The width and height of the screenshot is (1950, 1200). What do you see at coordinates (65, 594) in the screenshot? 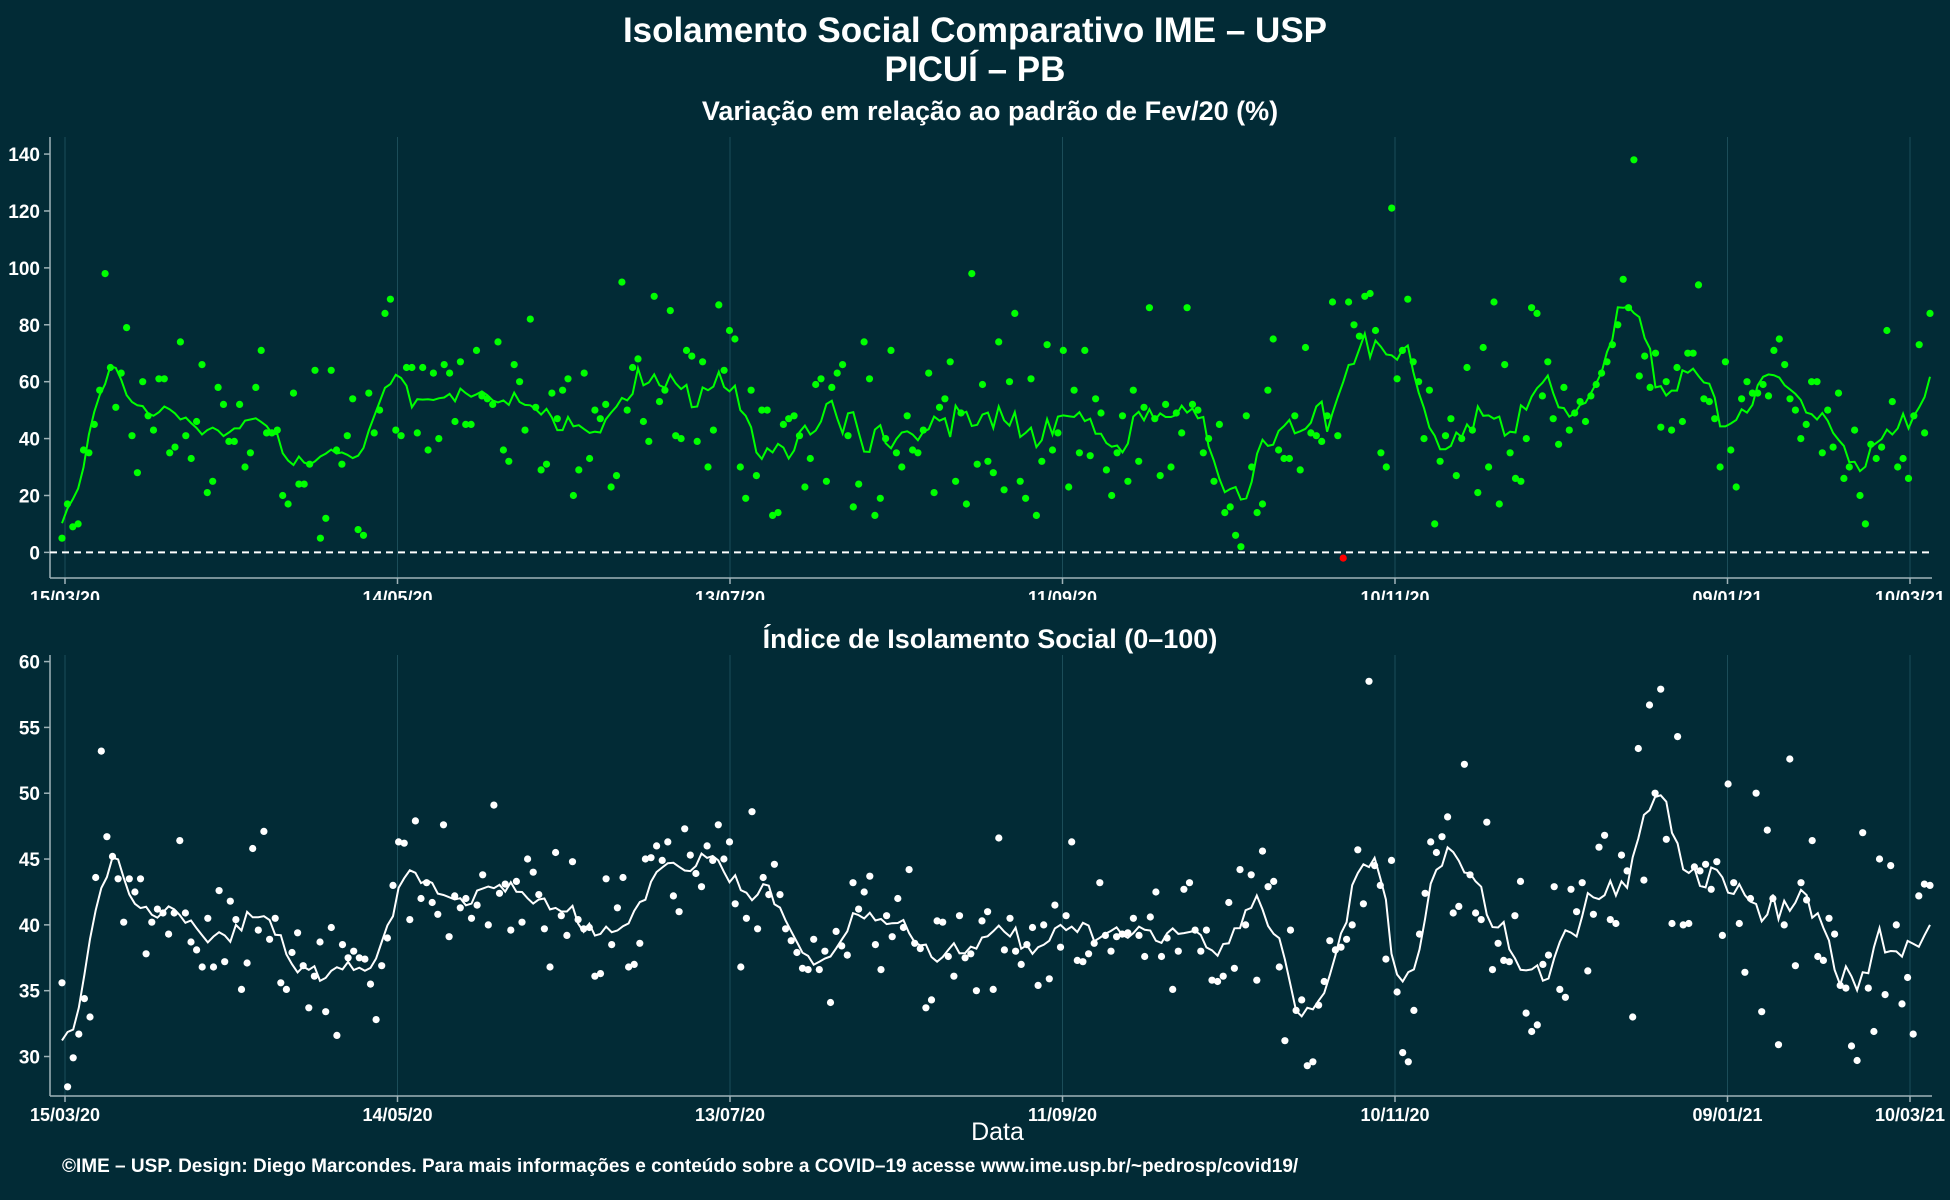
I see `x-tick-label: 15/03/20` at bounding box center [65, 594].